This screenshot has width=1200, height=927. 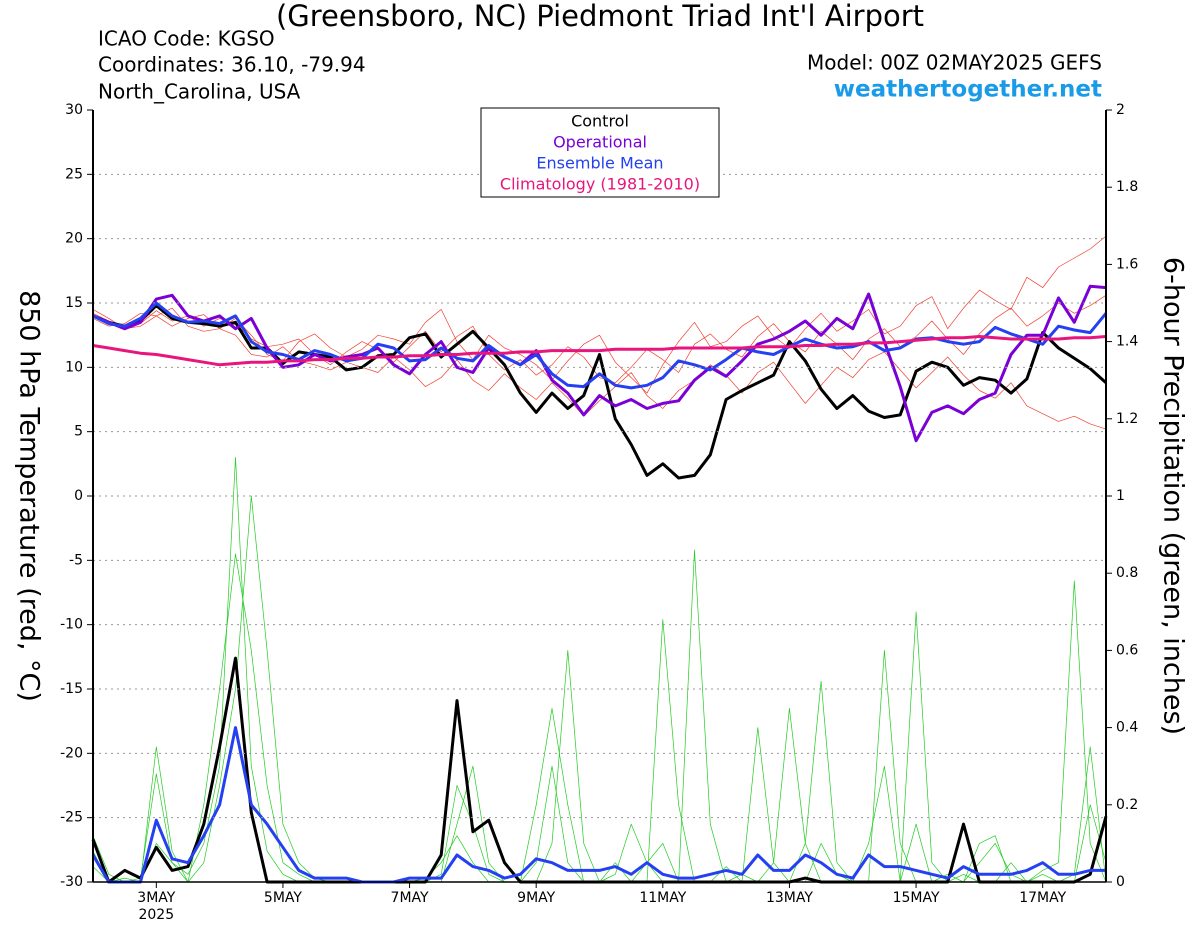 I want to click on x-tick-label: 5MAY, so click(x=283, y=898).